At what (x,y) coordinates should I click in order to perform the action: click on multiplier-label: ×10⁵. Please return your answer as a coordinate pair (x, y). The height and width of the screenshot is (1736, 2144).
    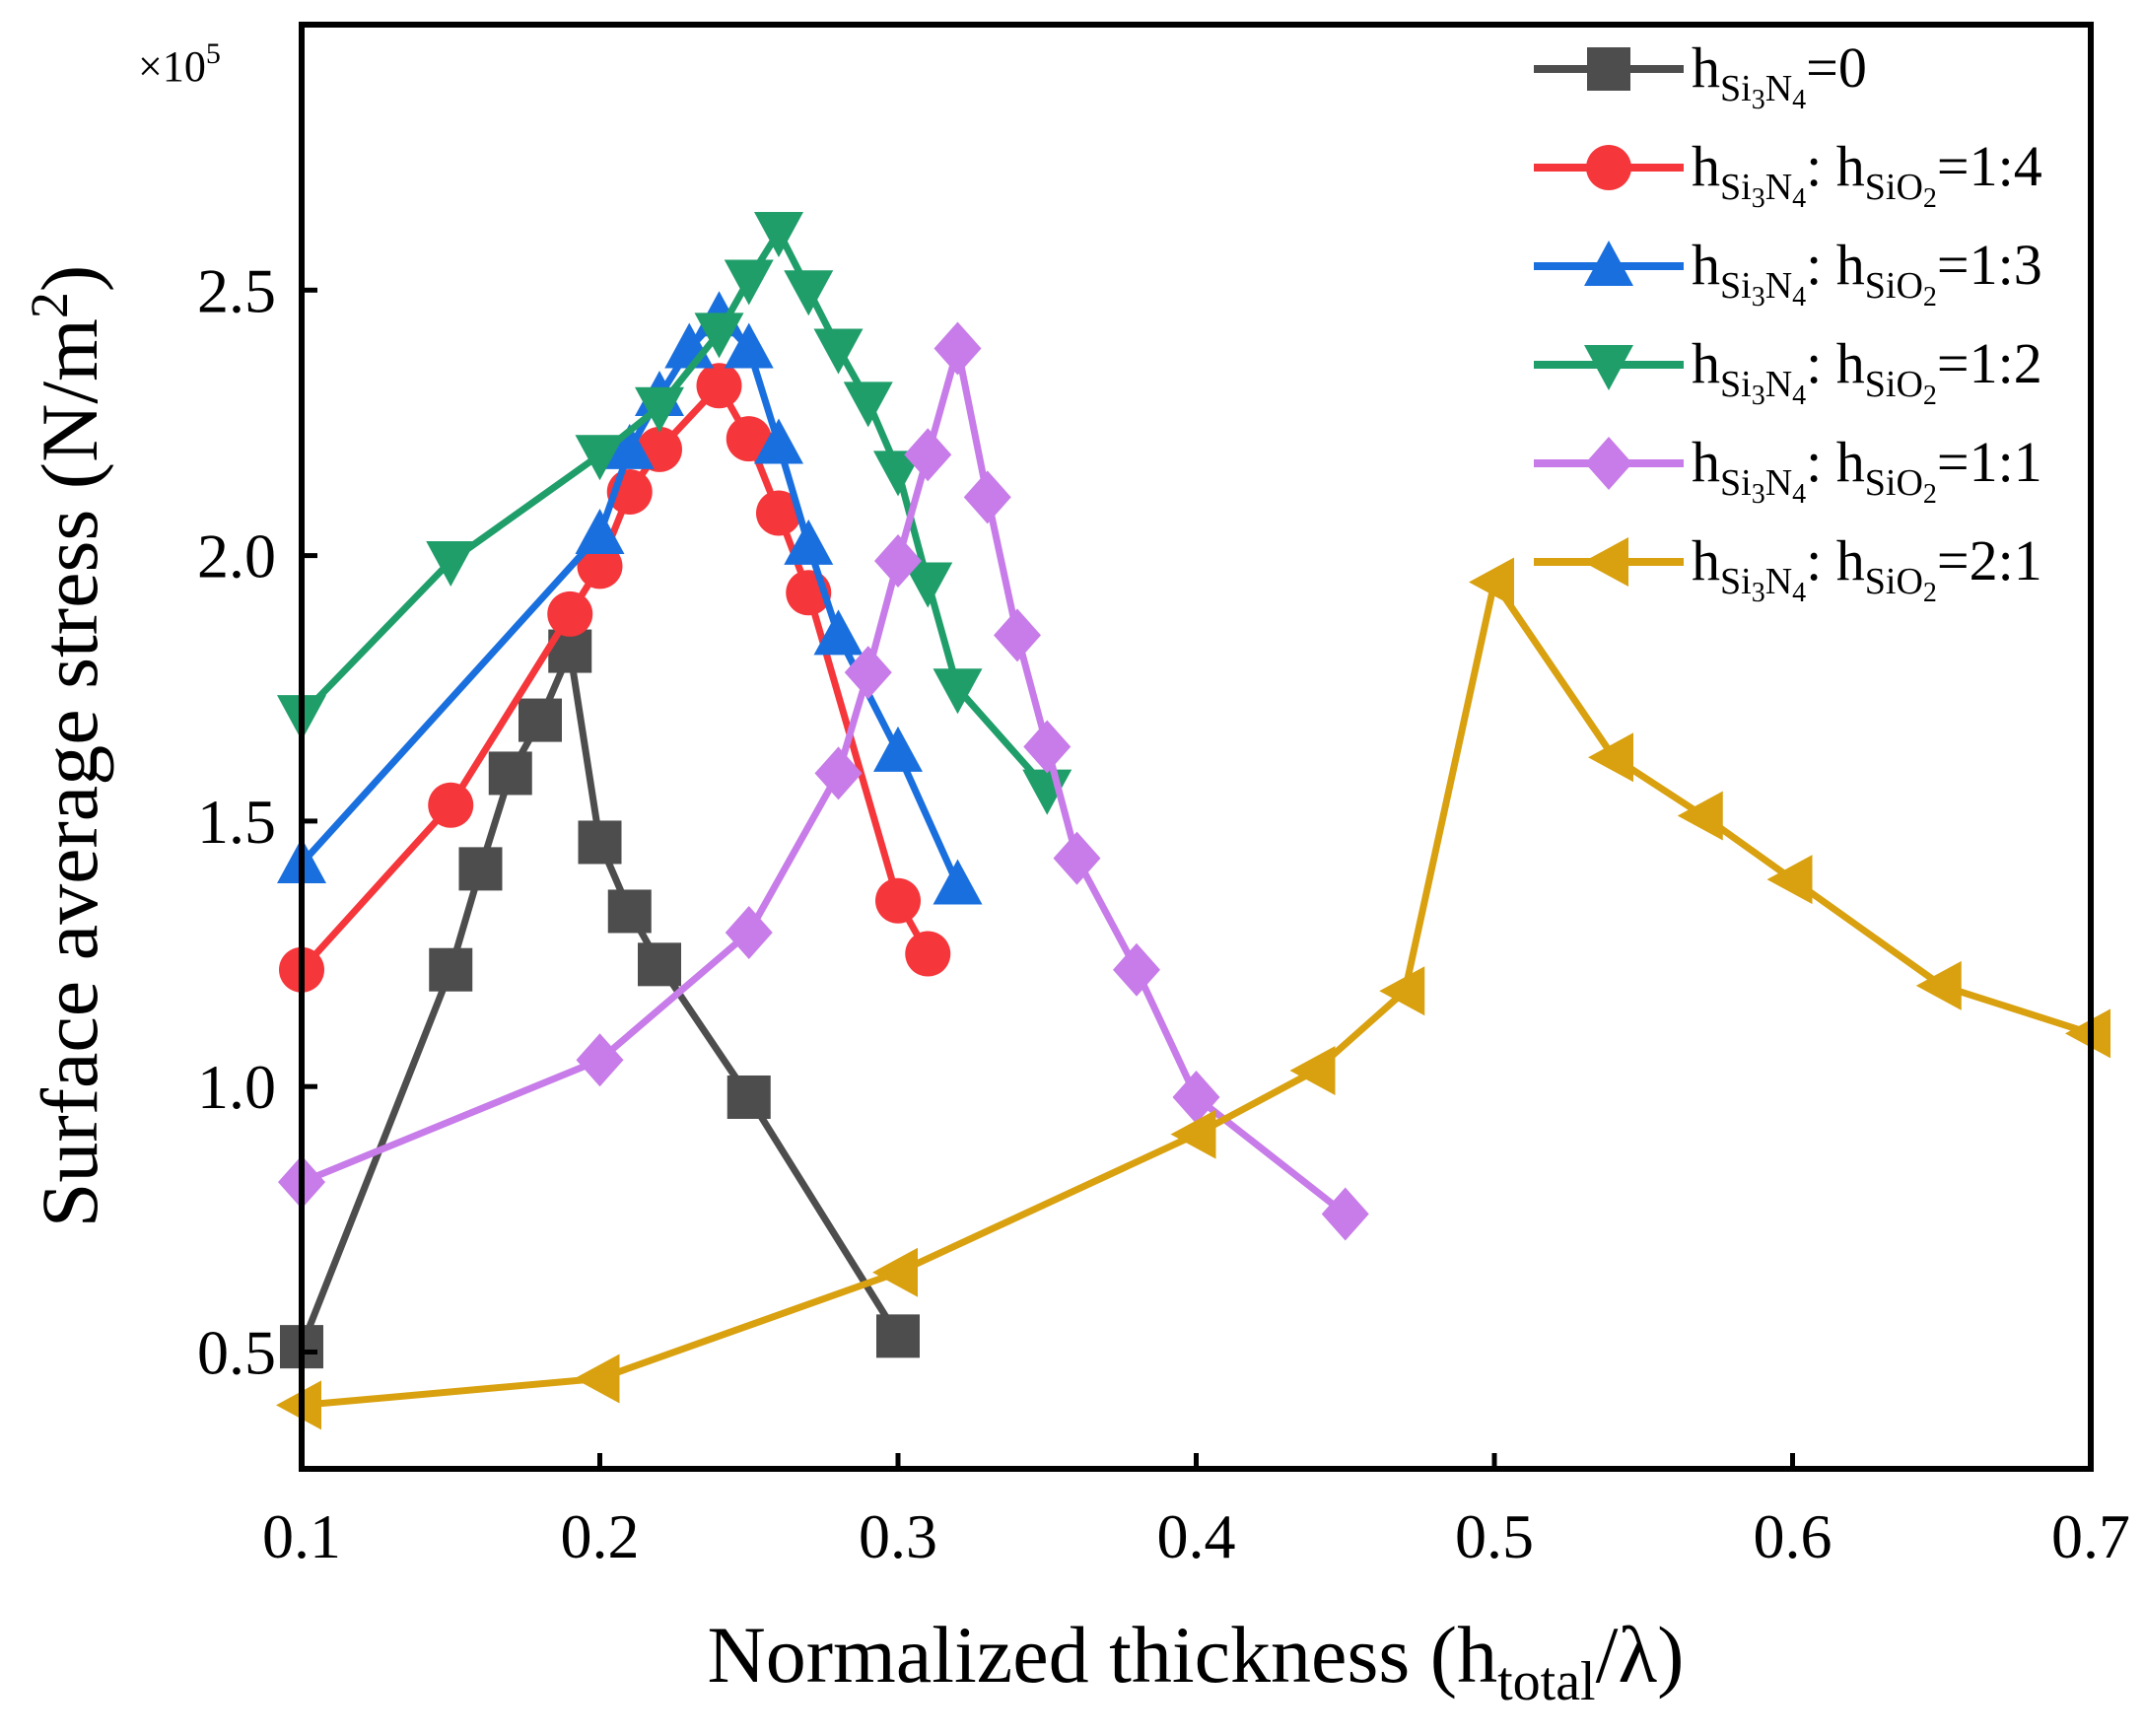
    Looking at the image, I should click on (179, 64).